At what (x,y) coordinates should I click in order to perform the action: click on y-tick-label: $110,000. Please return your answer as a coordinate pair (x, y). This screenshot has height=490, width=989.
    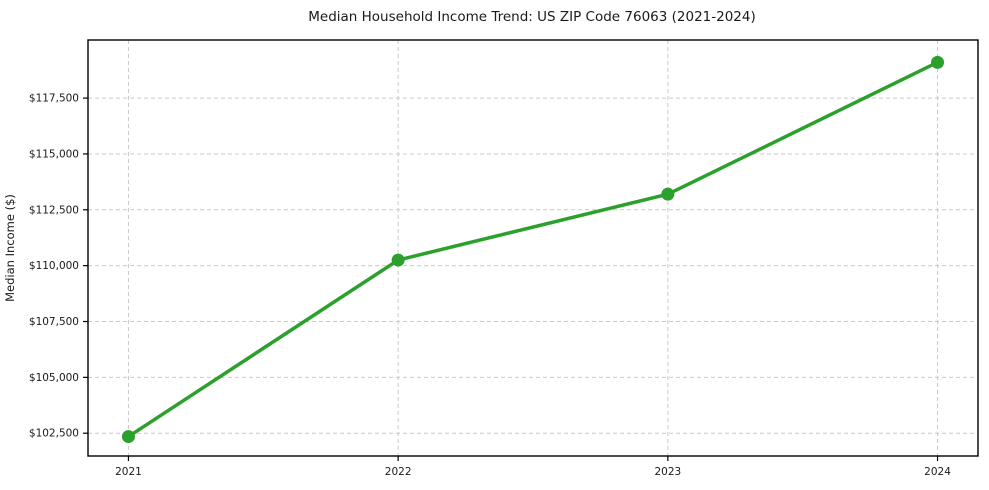
    Looking at the image, I should click on (54, 266).